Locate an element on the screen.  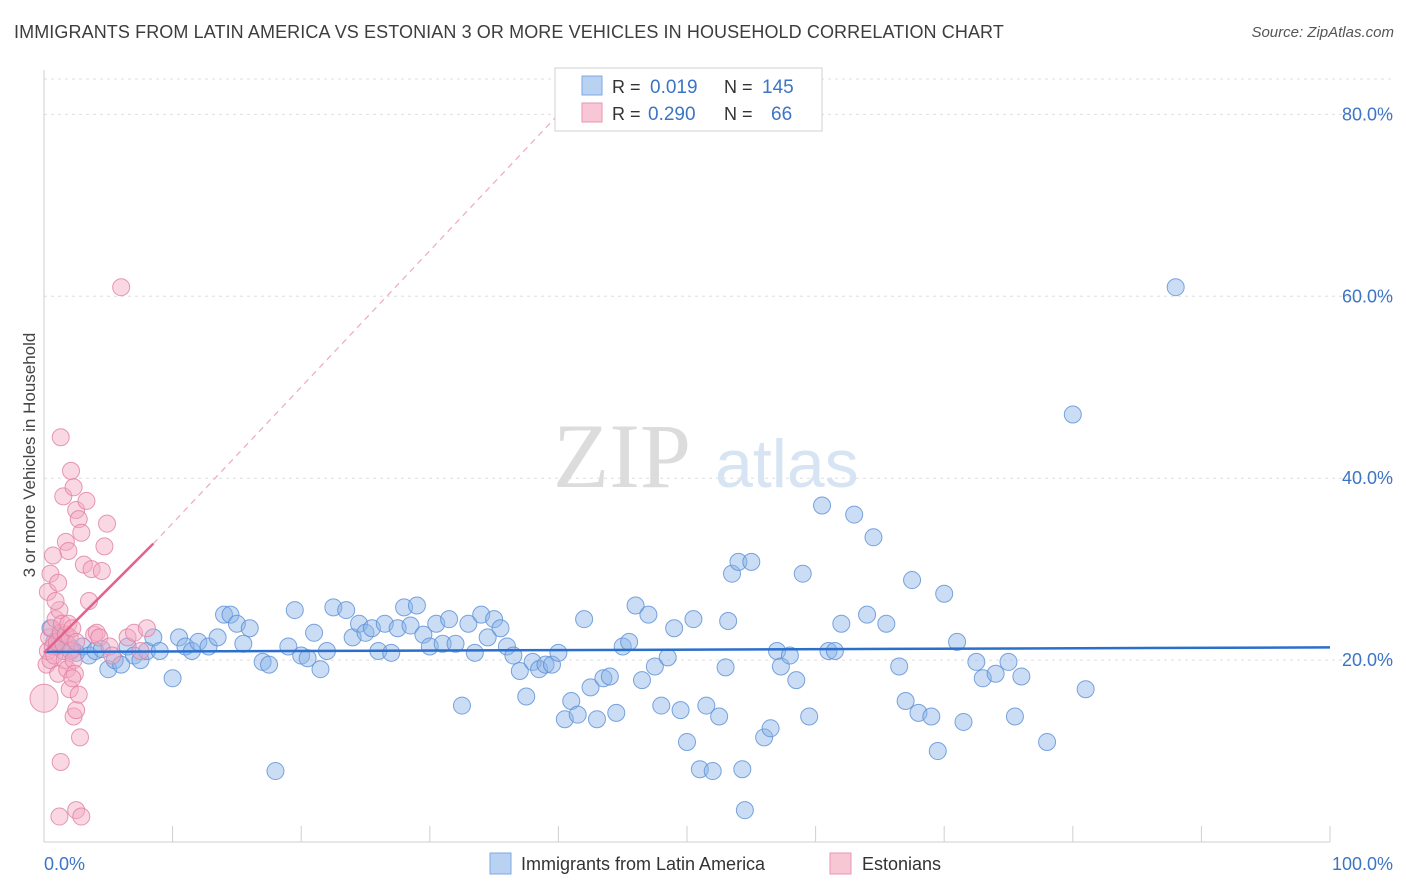
stats-legend: R = 0.019 N = 145 R = 0.290 N = 66 is located at coordinates (688, 99).